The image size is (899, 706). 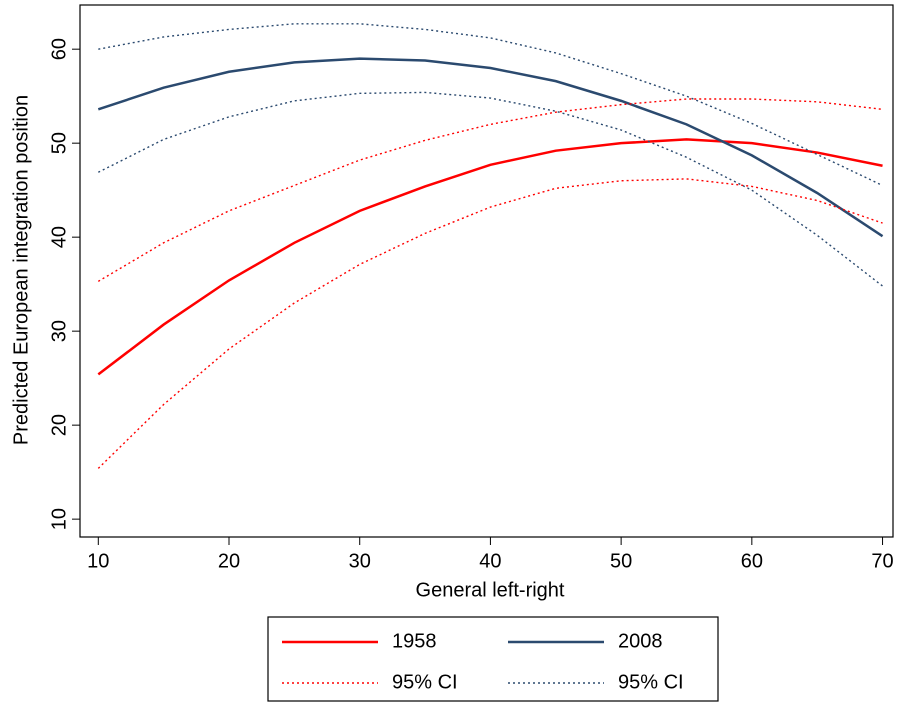 What do you see at coordinates (98, 561) in the screenshot?
I see `x-tick-label: 10` at bounding box center [98, 561].